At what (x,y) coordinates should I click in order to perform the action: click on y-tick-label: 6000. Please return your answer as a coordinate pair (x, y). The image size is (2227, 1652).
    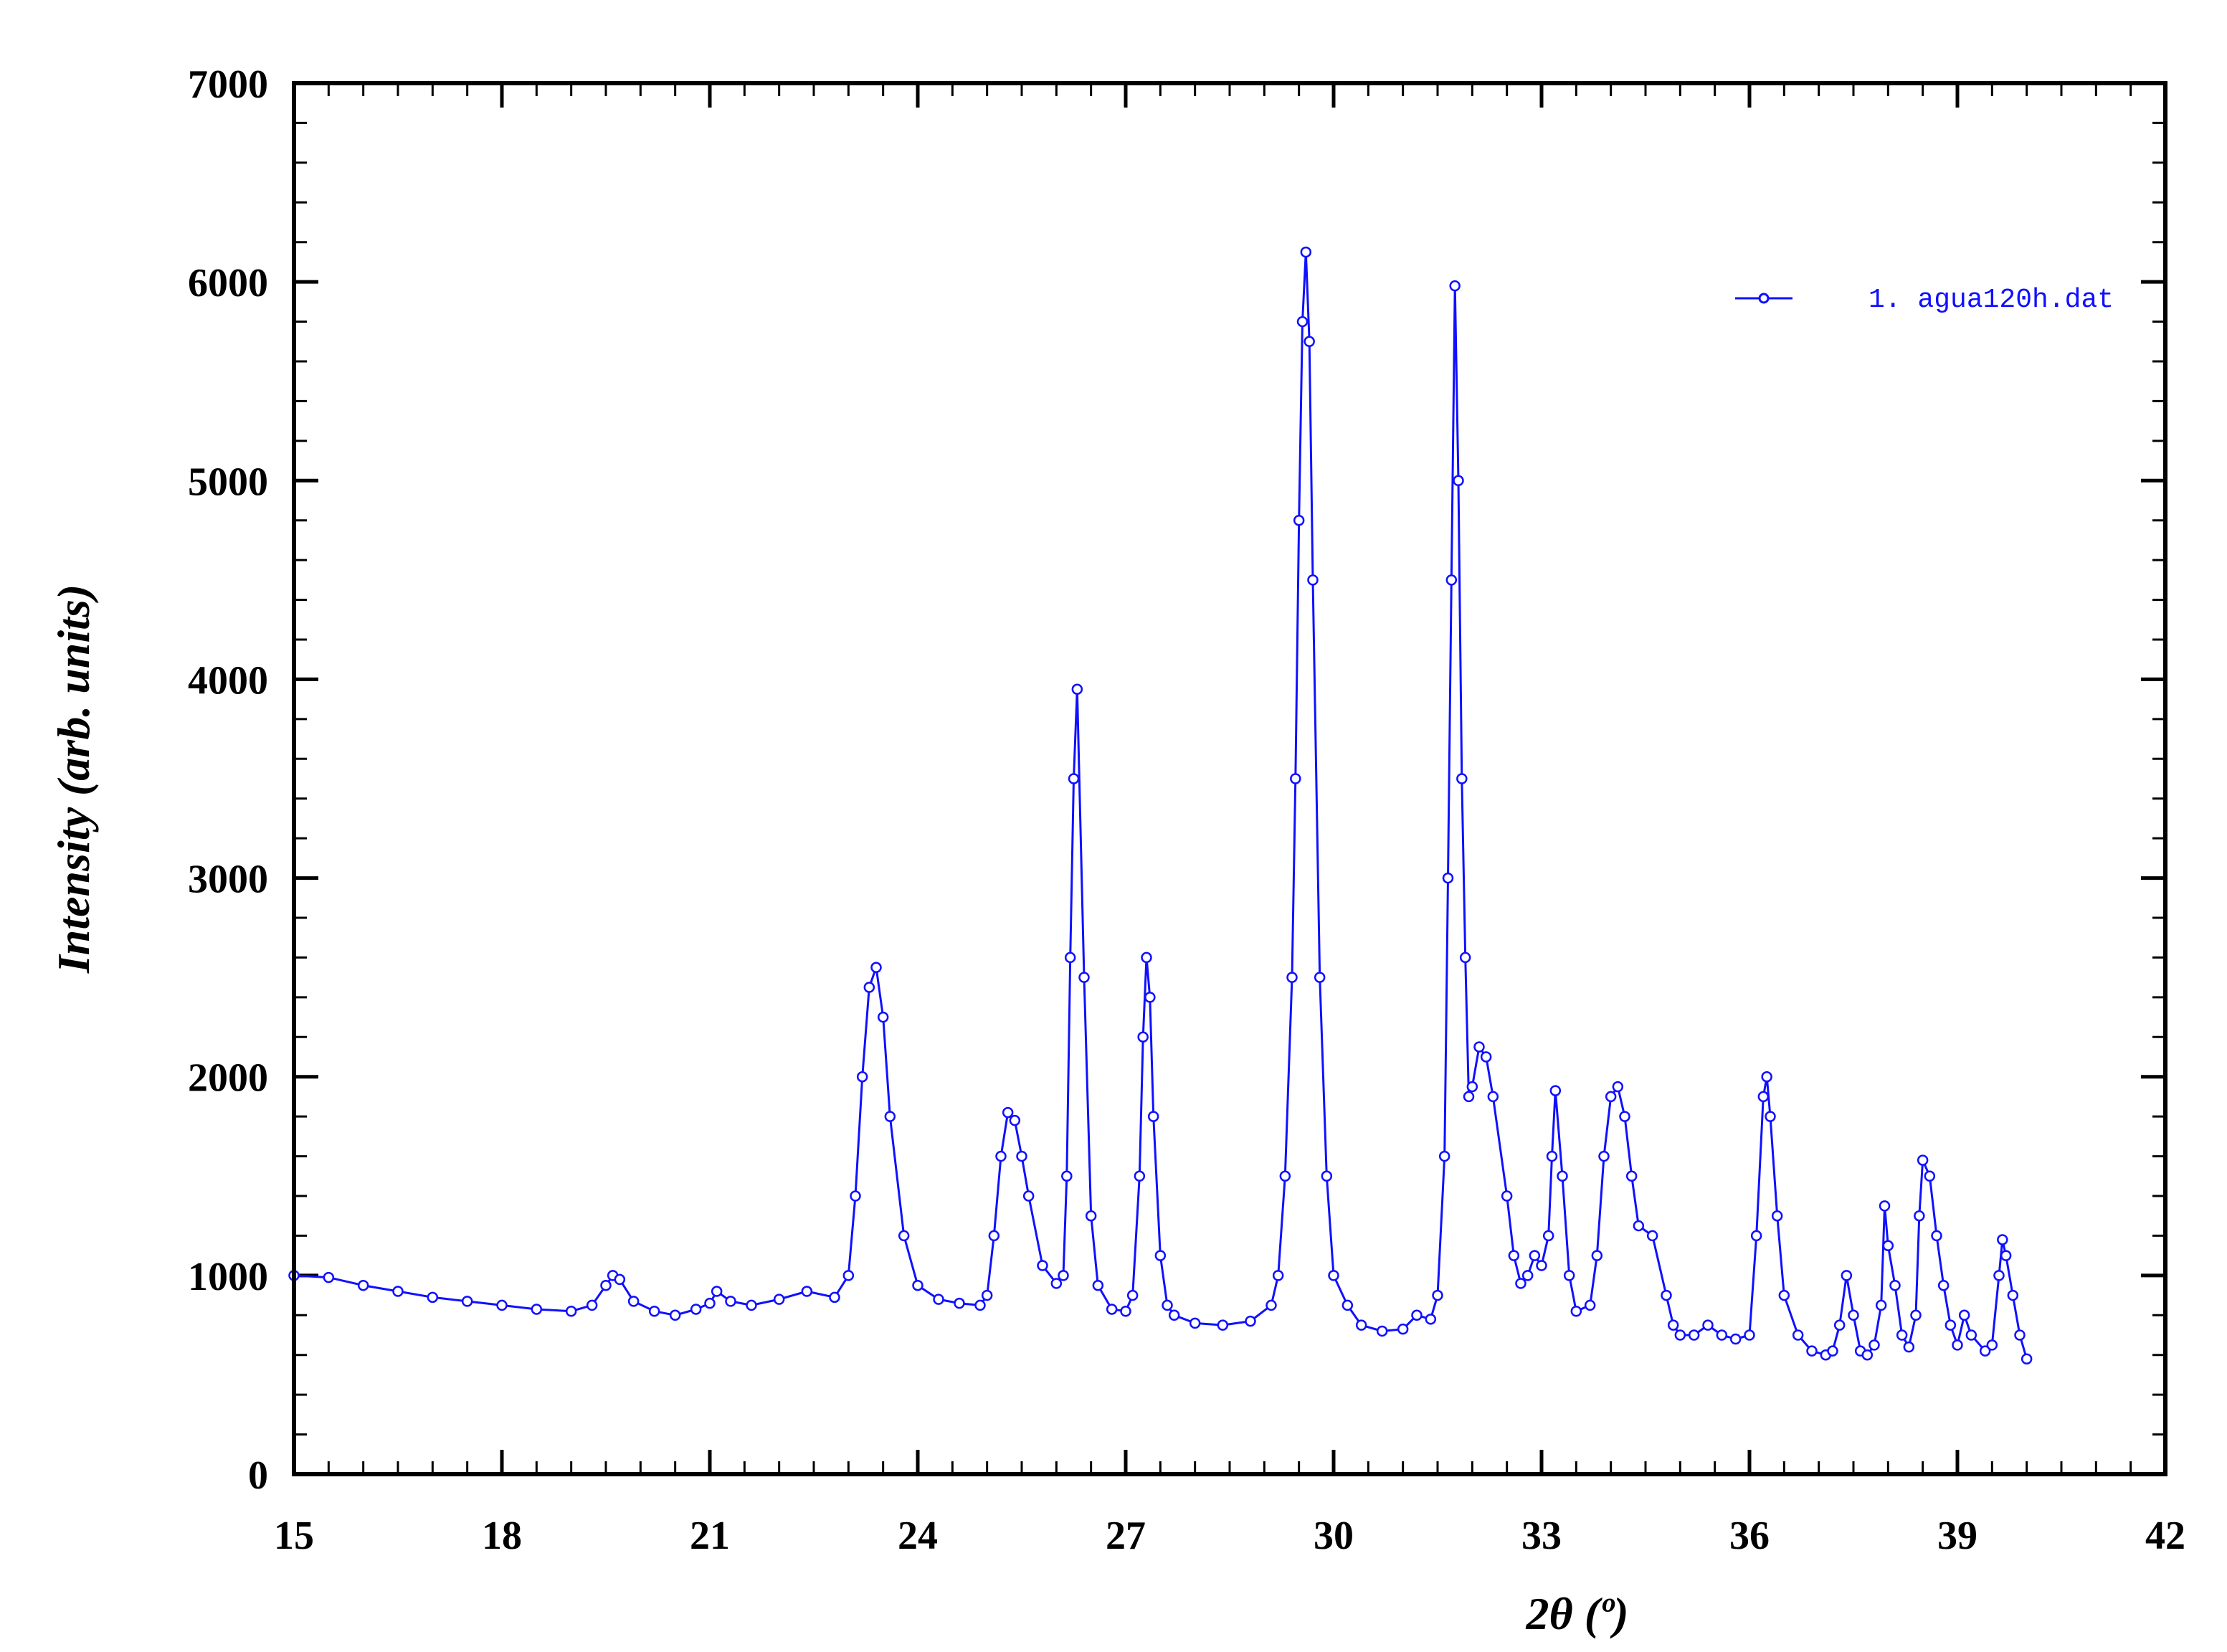
    Looking at the image, I should click on (228, 283).